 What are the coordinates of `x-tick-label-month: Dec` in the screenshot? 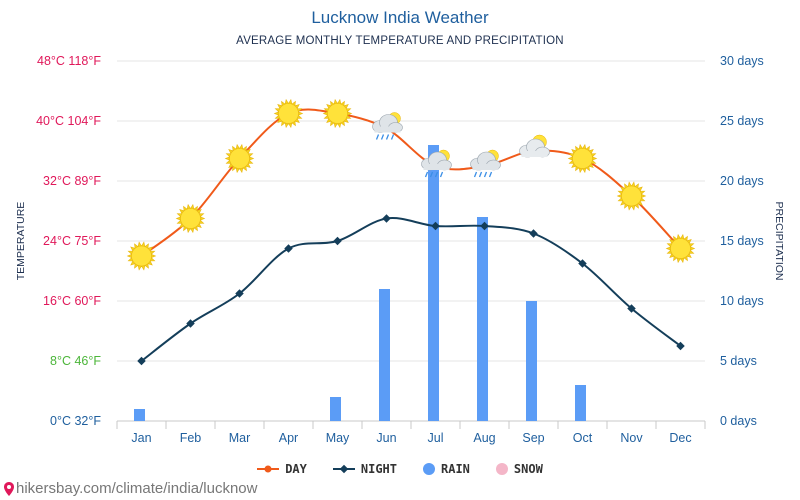 It's located at (680, 438).